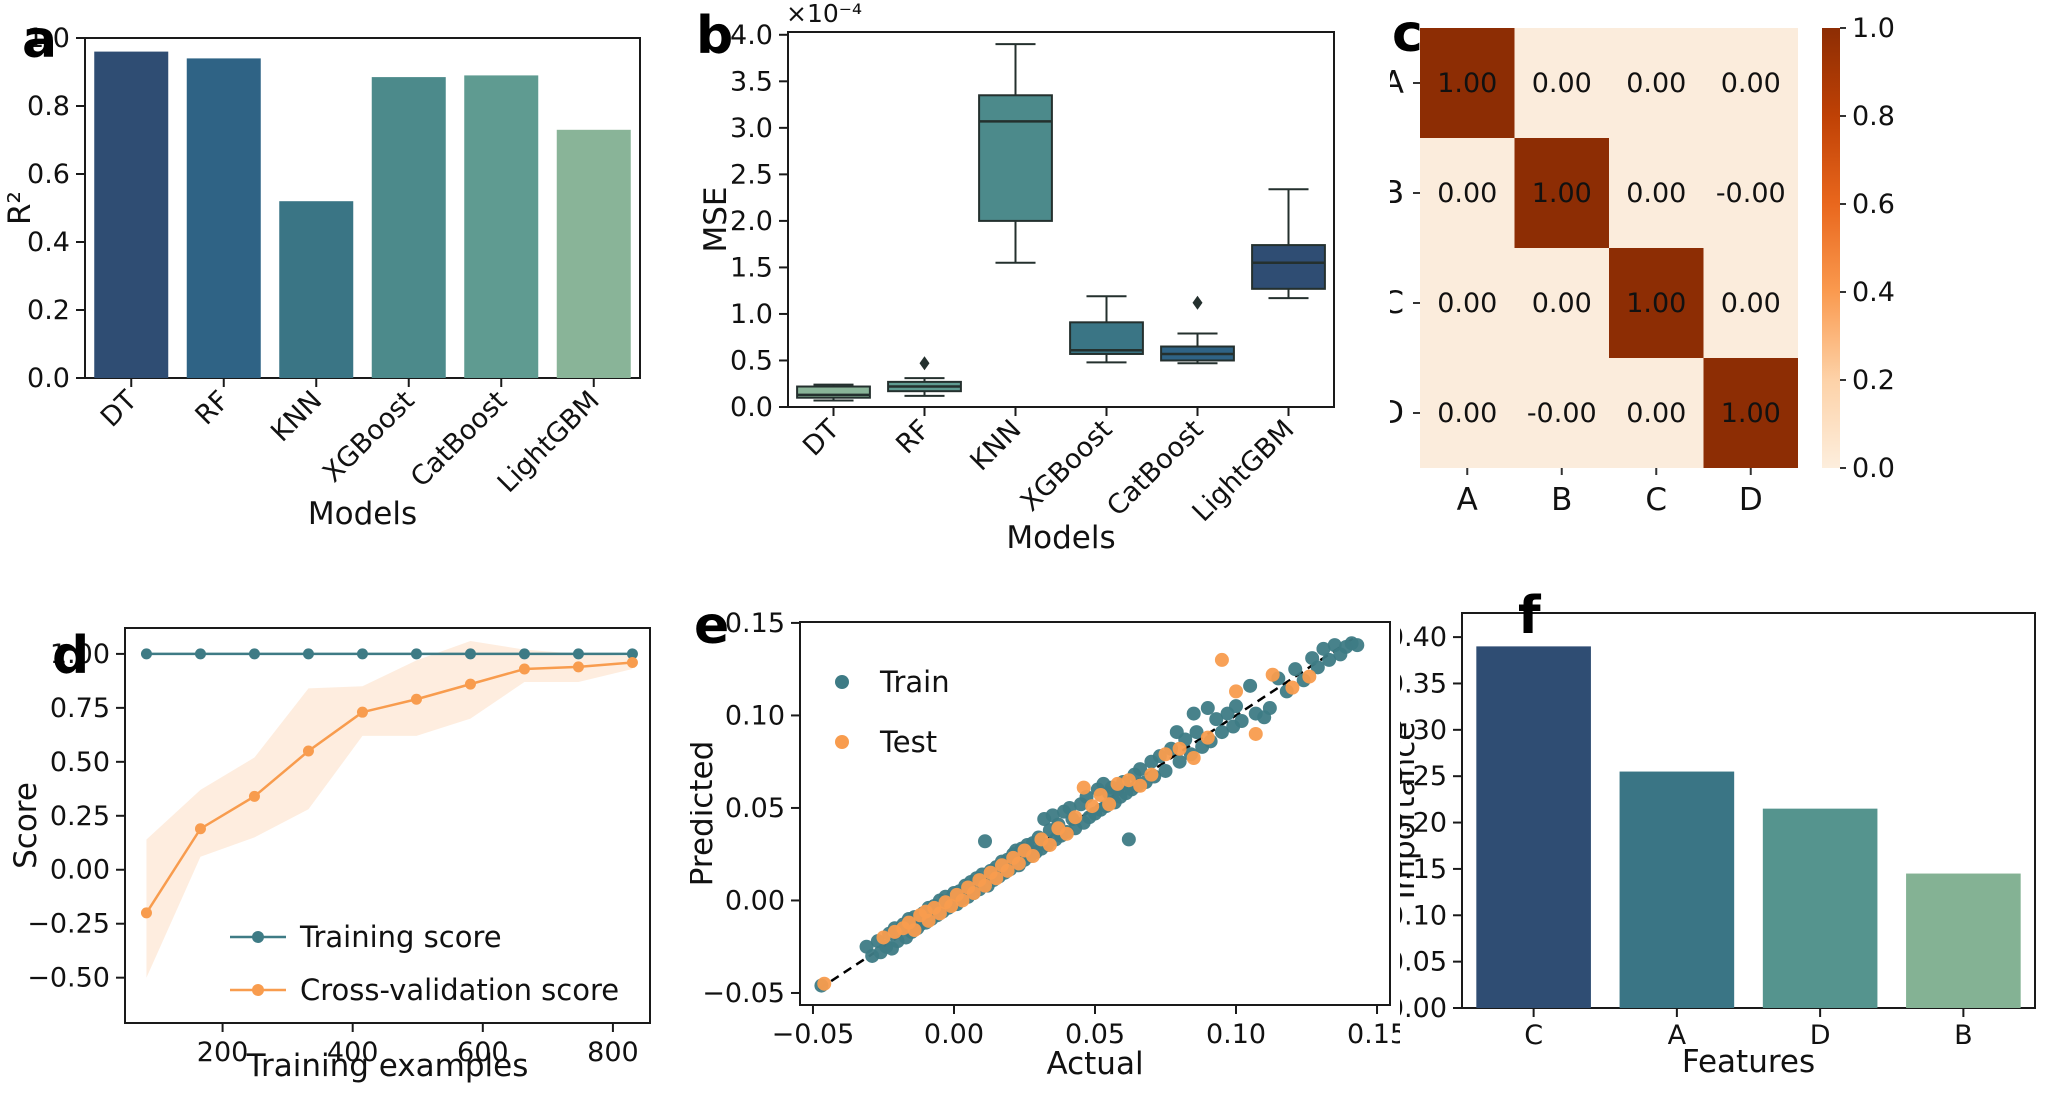  I want to click on svg-text: LightGBM, so click(549, 442).